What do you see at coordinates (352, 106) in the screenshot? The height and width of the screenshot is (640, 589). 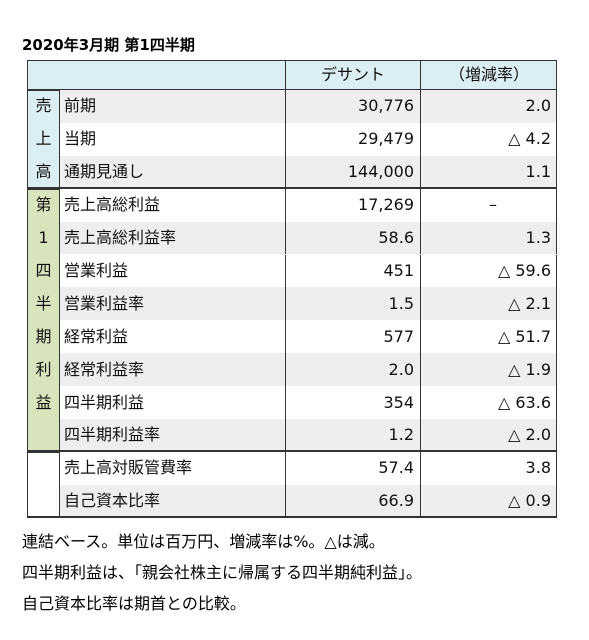 I see `value-cell: 30,776` at bounding box center [352, 106].